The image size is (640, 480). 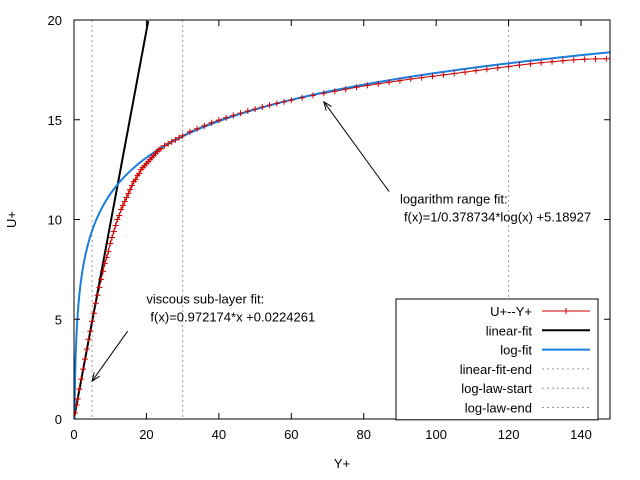 What do you see at coordinates (73, 434) in the screenshot?
I see `x-tick-label: 0` at bounding box center [73, 434].